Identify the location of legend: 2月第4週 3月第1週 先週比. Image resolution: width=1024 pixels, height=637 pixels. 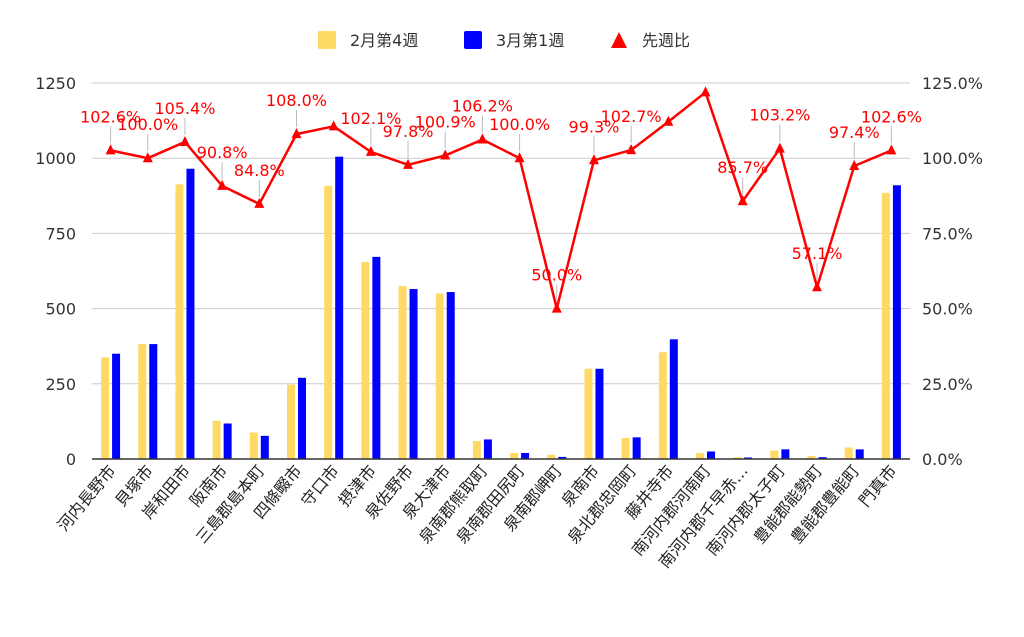
(504, 40).